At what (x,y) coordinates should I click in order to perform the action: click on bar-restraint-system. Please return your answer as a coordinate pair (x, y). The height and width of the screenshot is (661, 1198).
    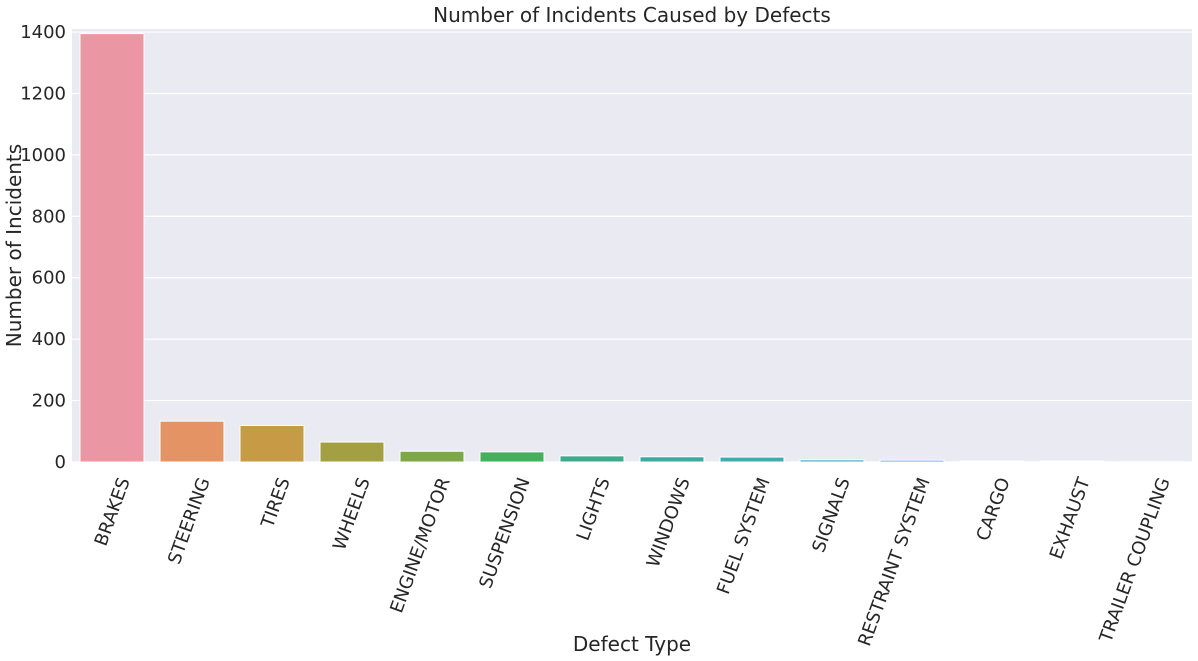
    Looking at the image, I should click on (912, 461).